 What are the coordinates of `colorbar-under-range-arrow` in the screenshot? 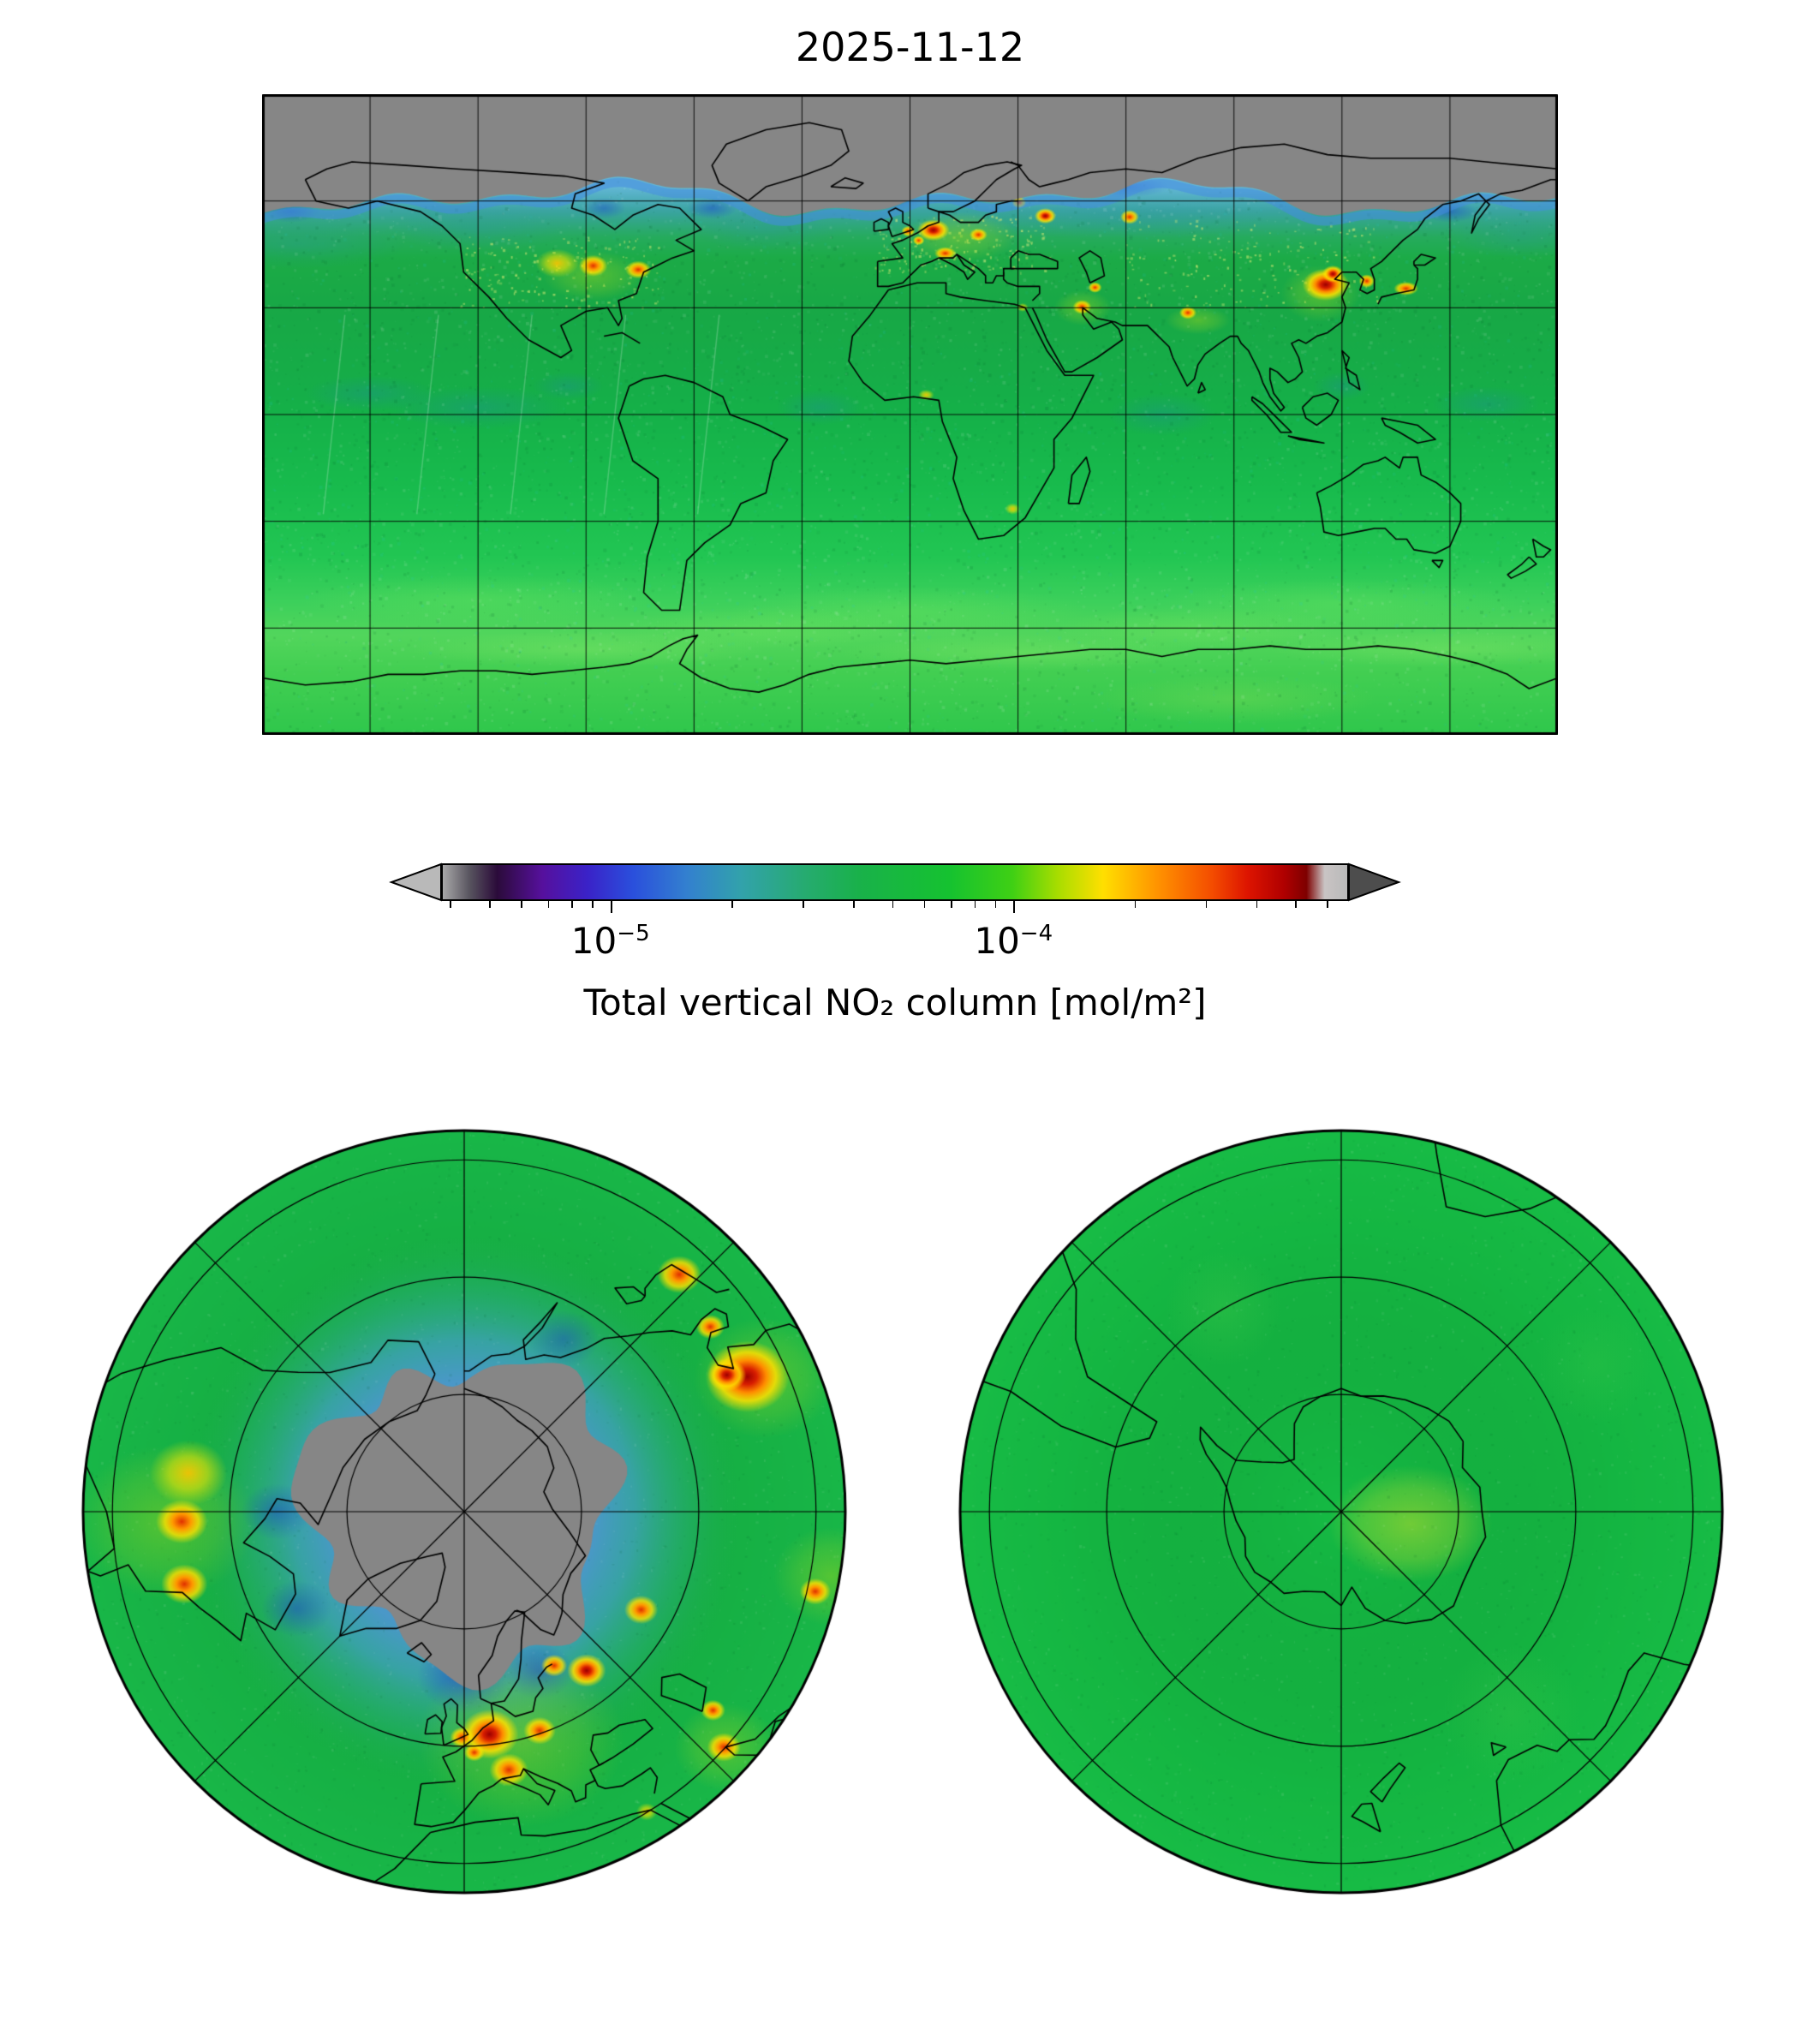 It's located at (415, 882).